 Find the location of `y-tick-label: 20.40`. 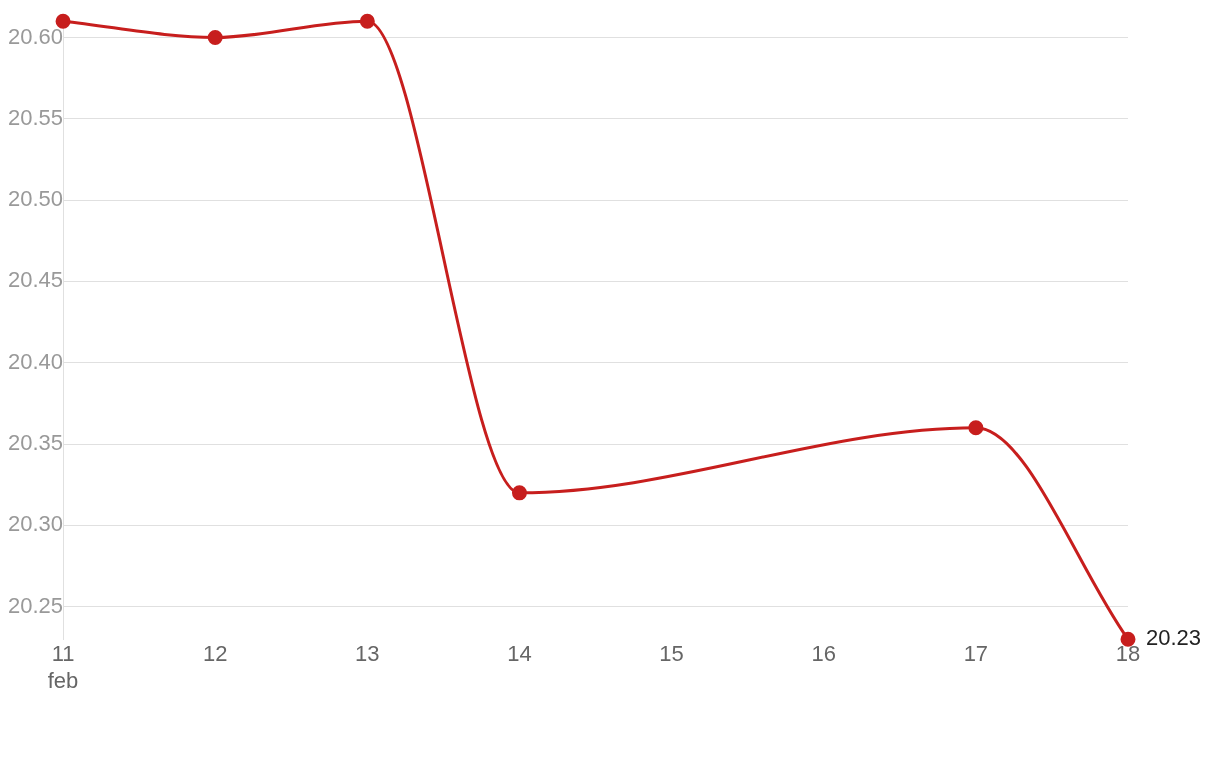

y-tick-label: 20.40 is located at coordinates (35, 361).